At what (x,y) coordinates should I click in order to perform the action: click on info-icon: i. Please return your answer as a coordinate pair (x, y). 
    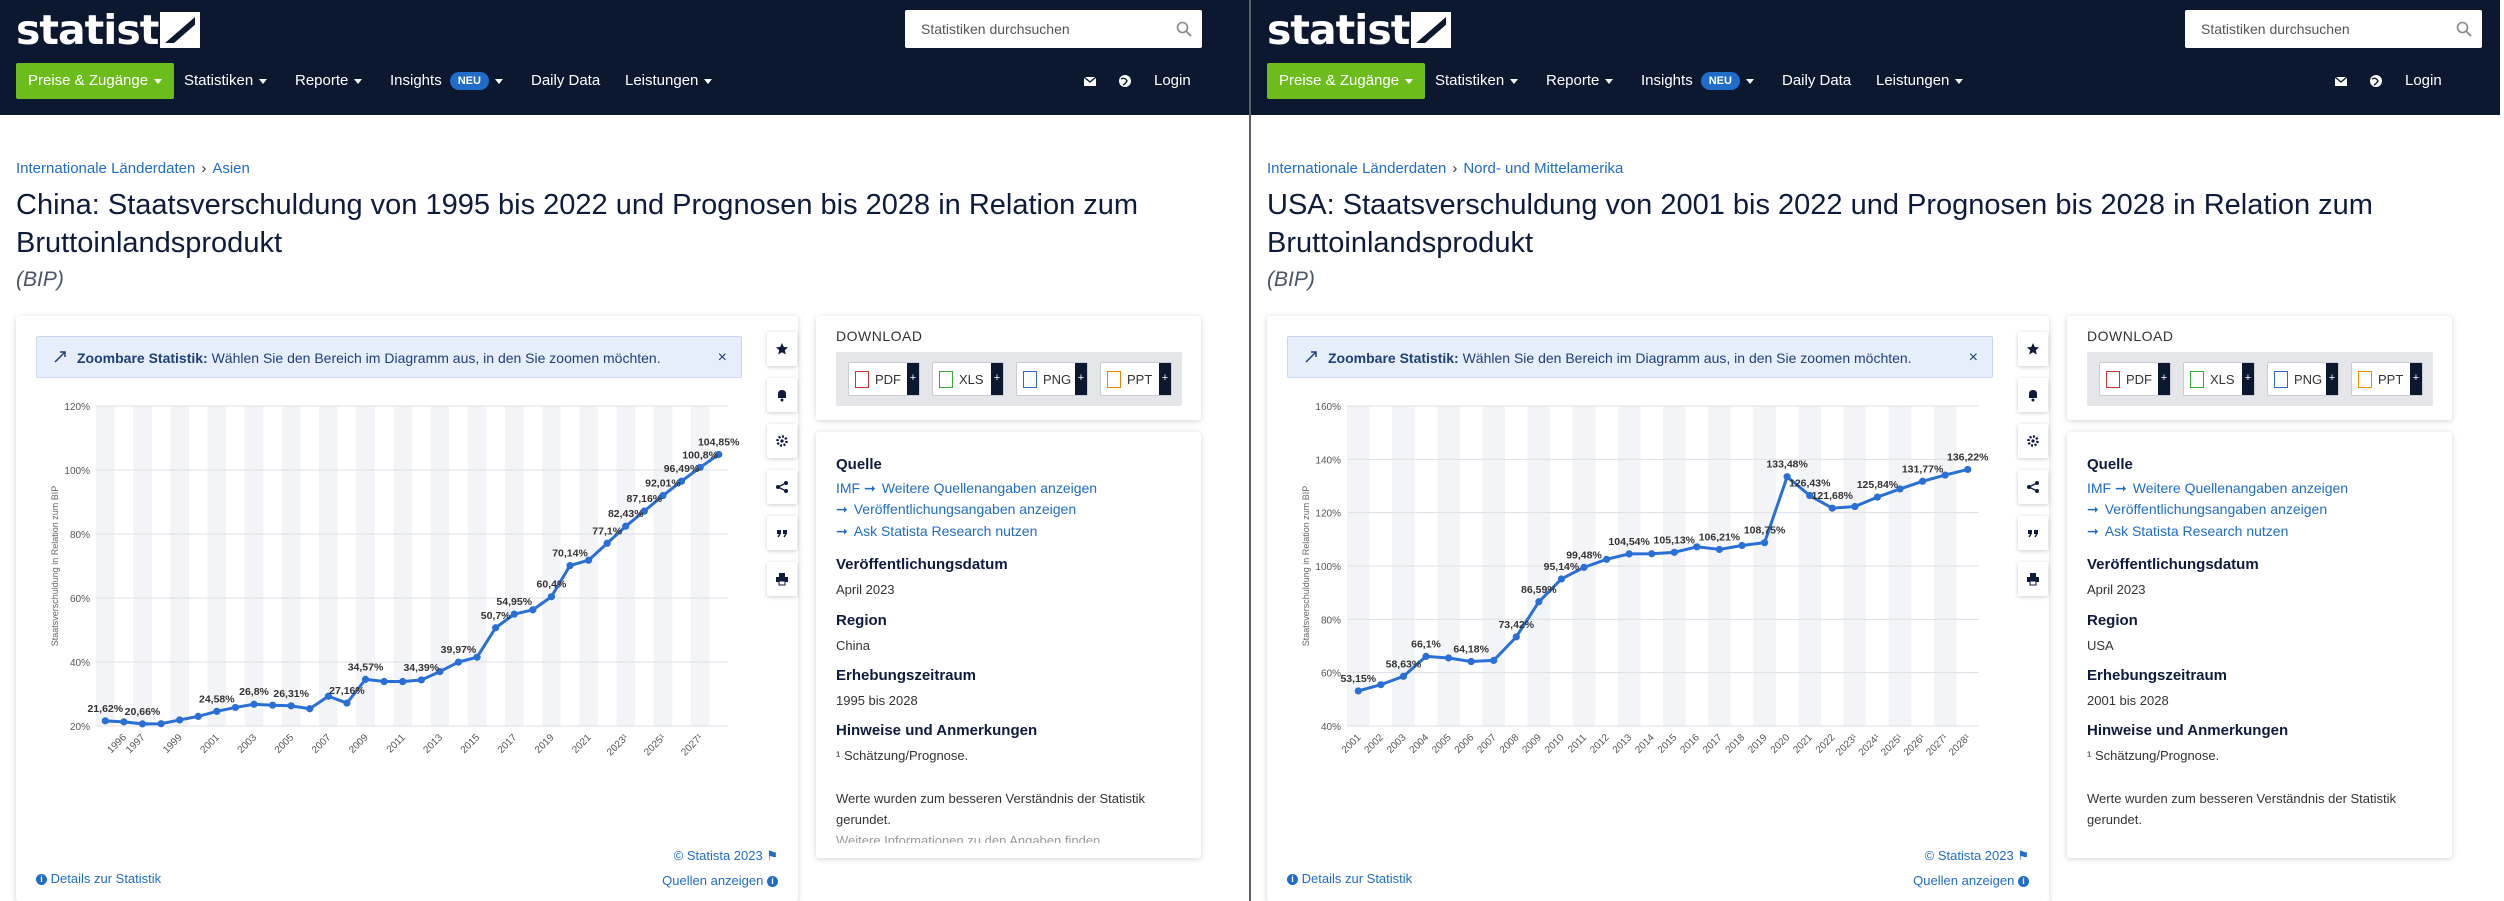
    Looking at the image, I should click on (772, 882).